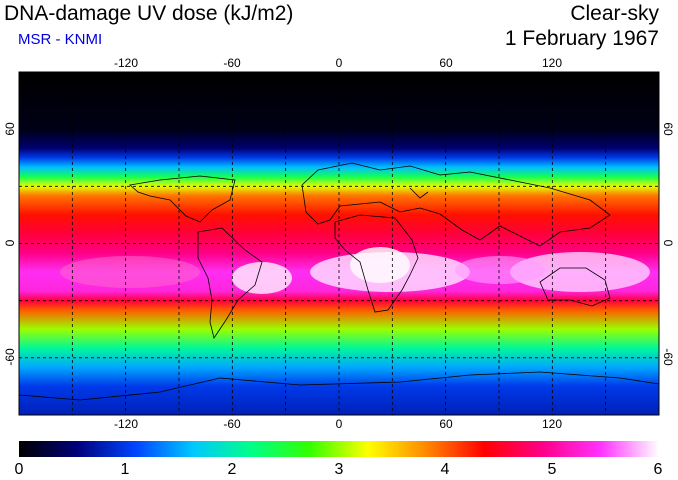  Describe the element at coordinates (19, 469) in the screenshot. I see `colorbar-label: 0` at that location.